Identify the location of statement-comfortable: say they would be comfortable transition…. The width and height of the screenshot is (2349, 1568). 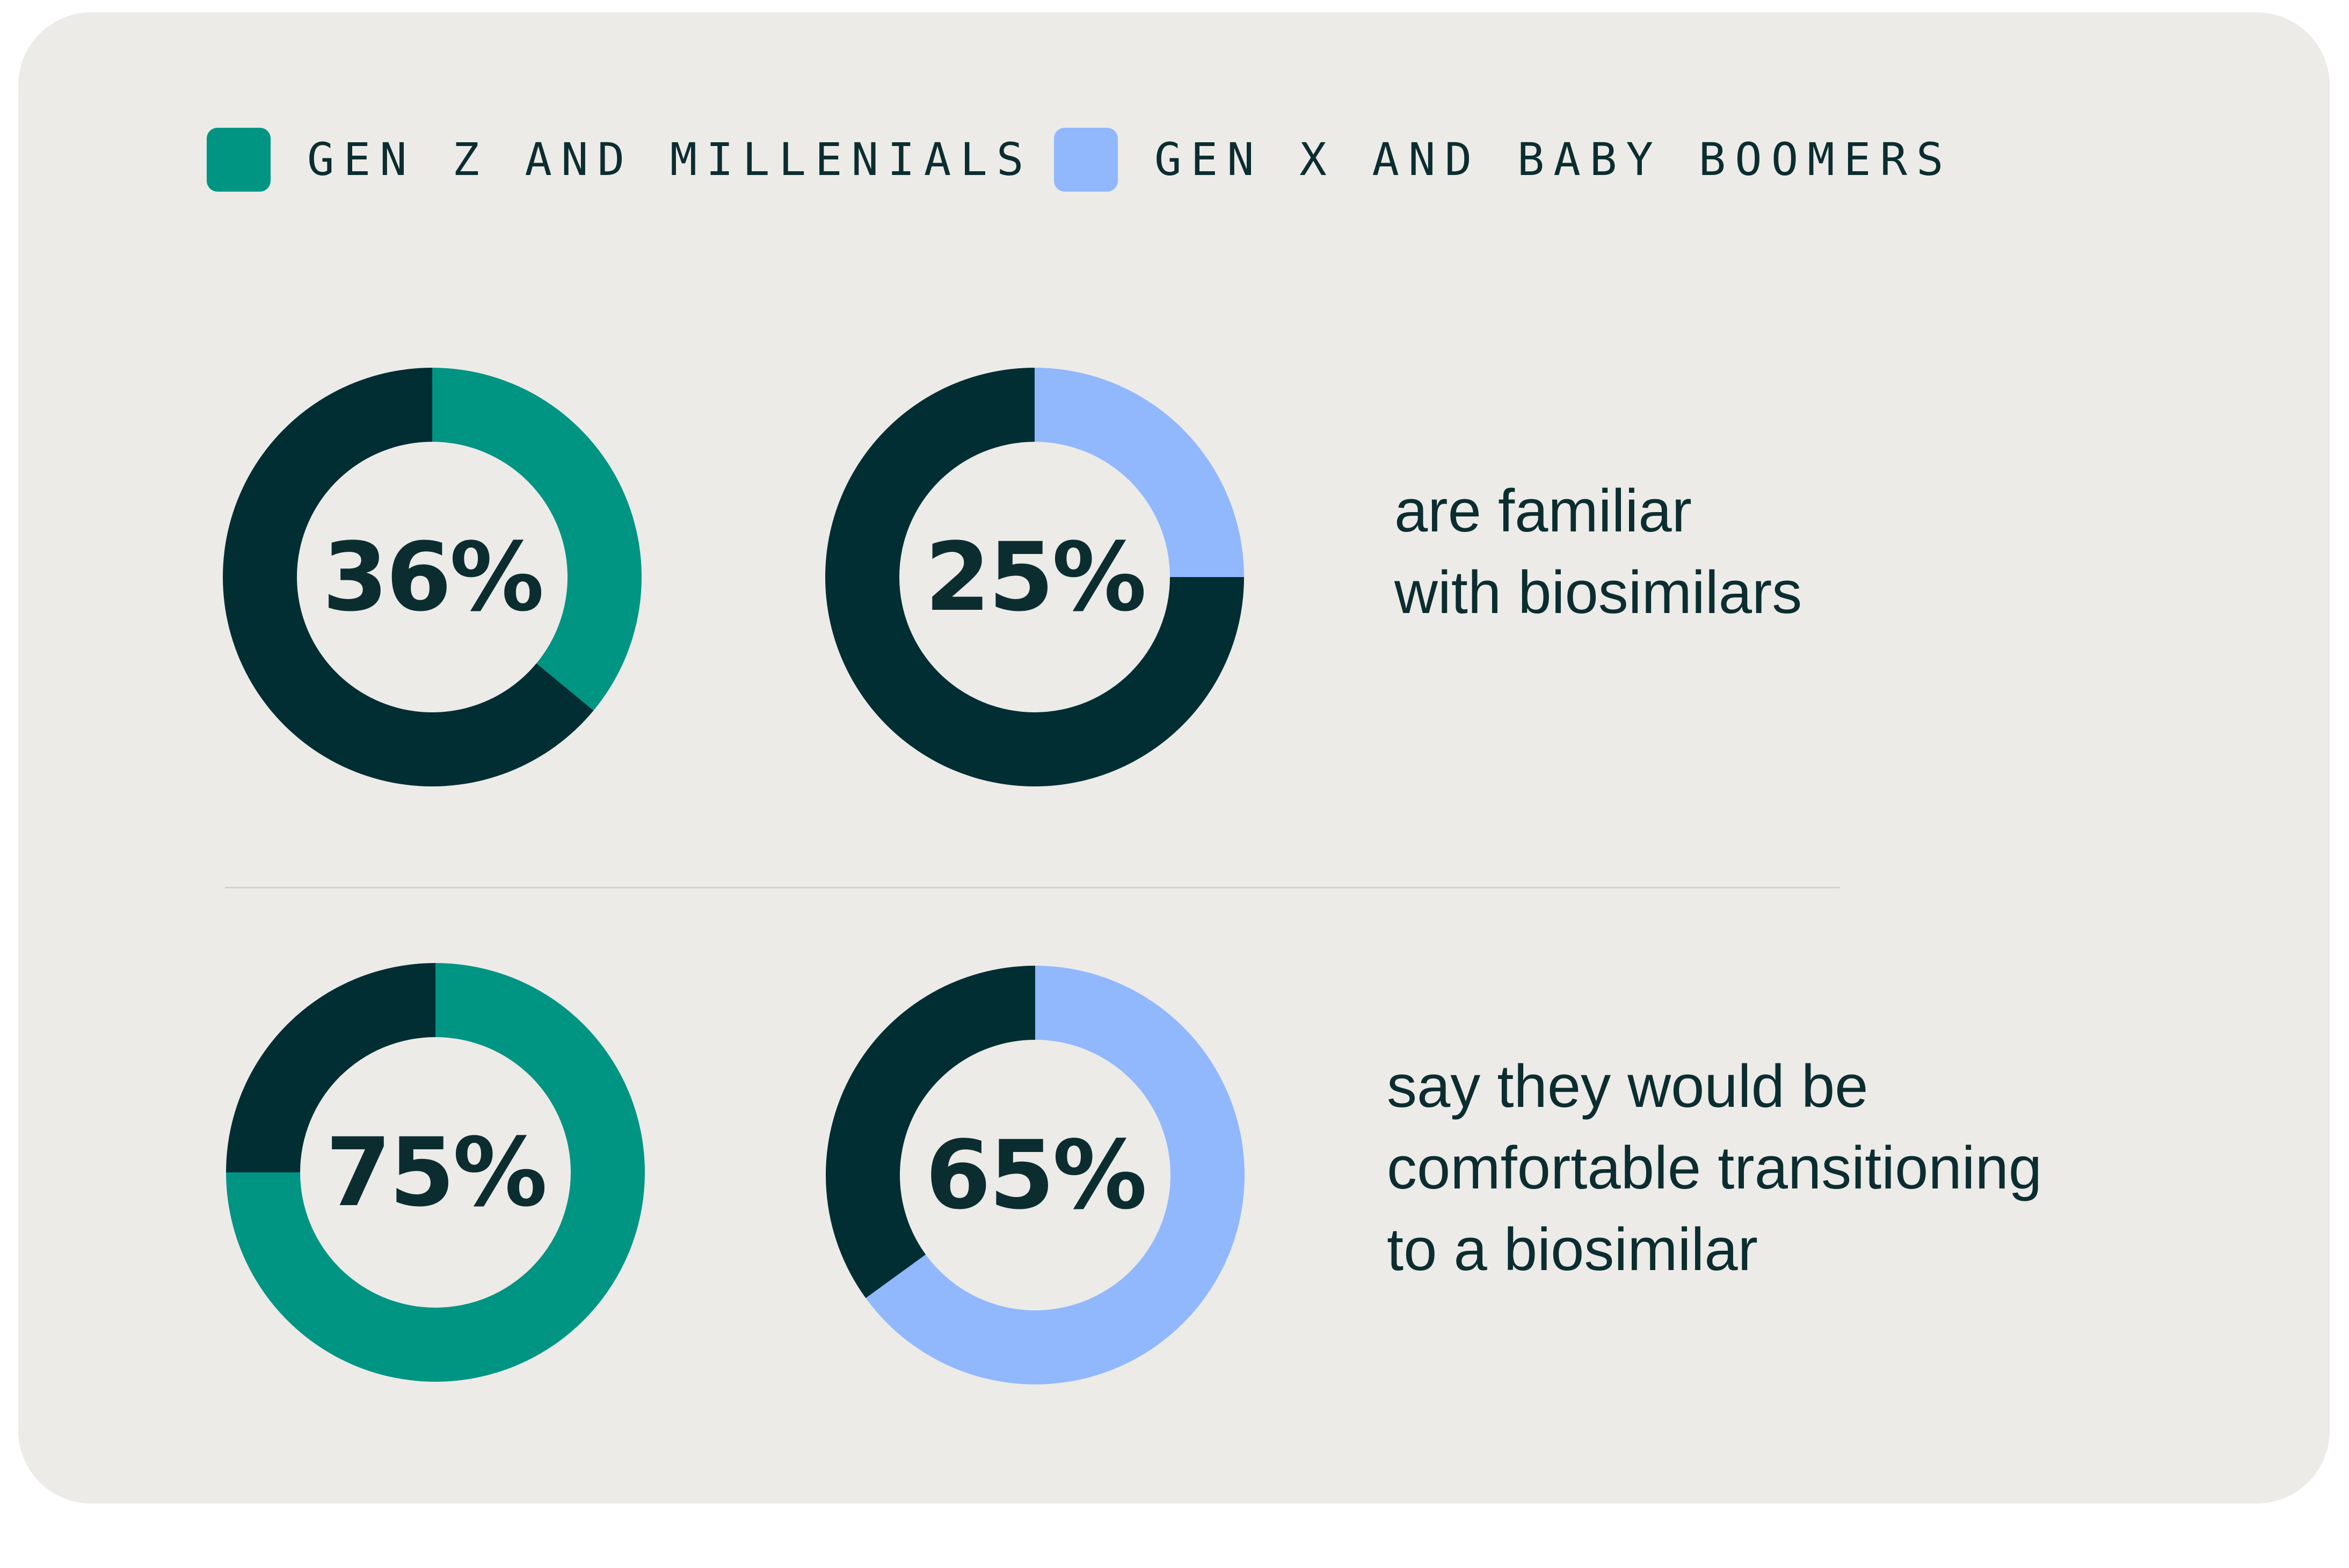
(1714, 1168).